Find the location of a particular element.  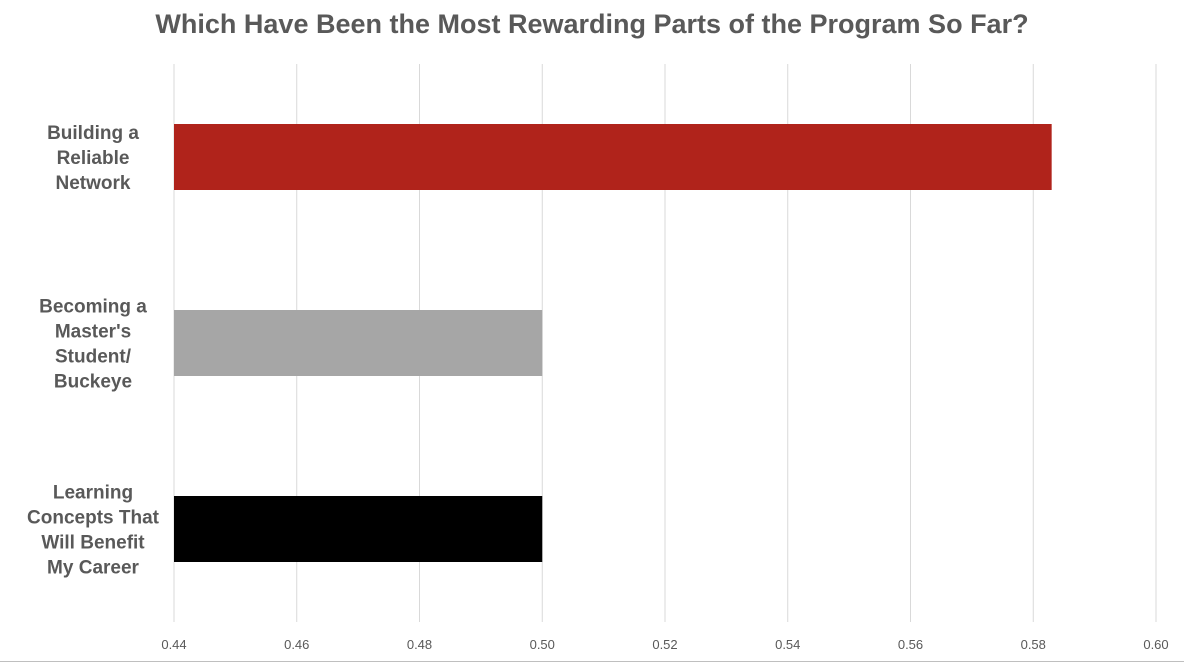

category-label-line: Network is located at coordinates (93, 183).